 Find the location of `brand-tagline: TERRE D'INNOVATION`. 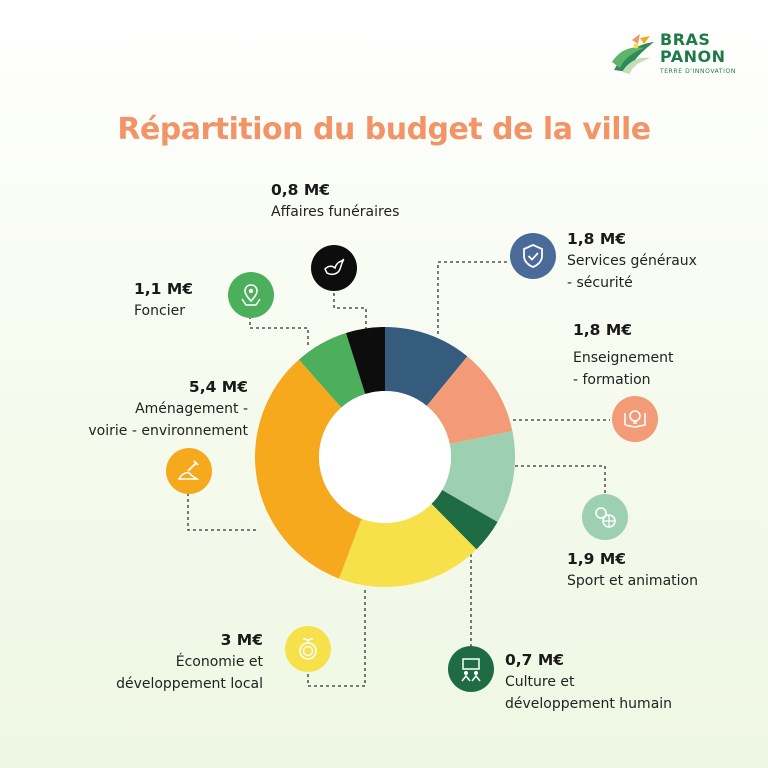

brand-tagline: TERRE D'INNOVATION is located at coordinates (698, 71).